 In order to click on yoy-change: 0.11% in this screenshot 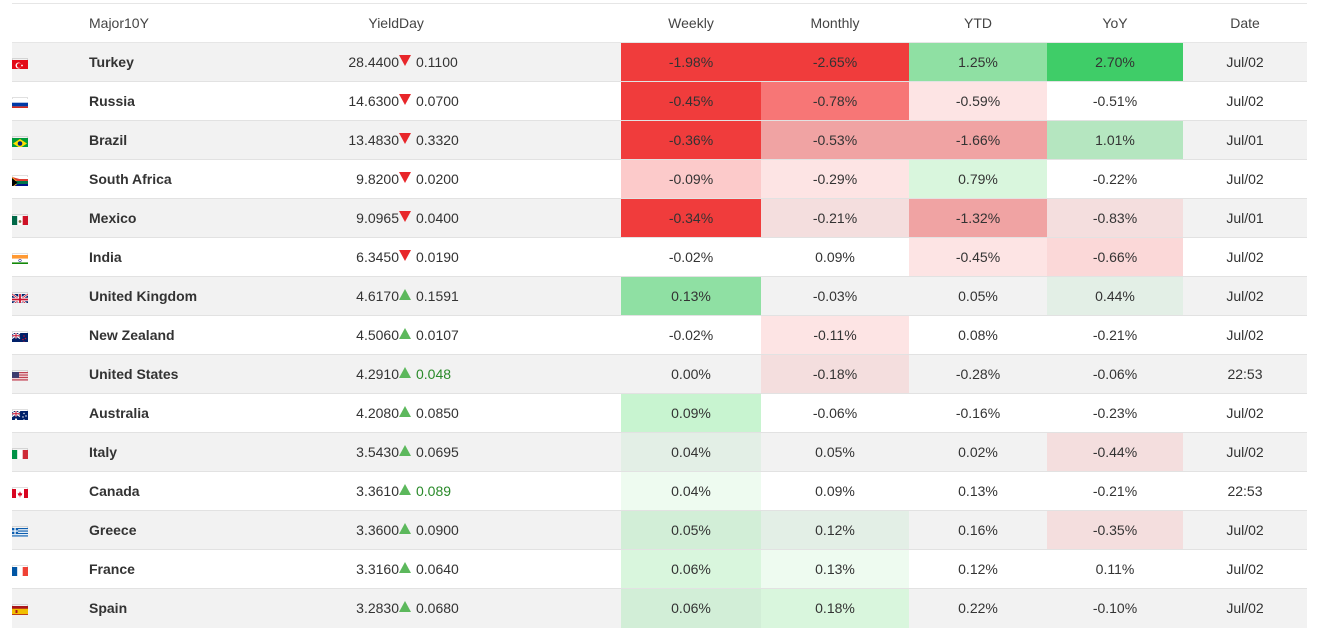, I will do `click(1115, 569)`.